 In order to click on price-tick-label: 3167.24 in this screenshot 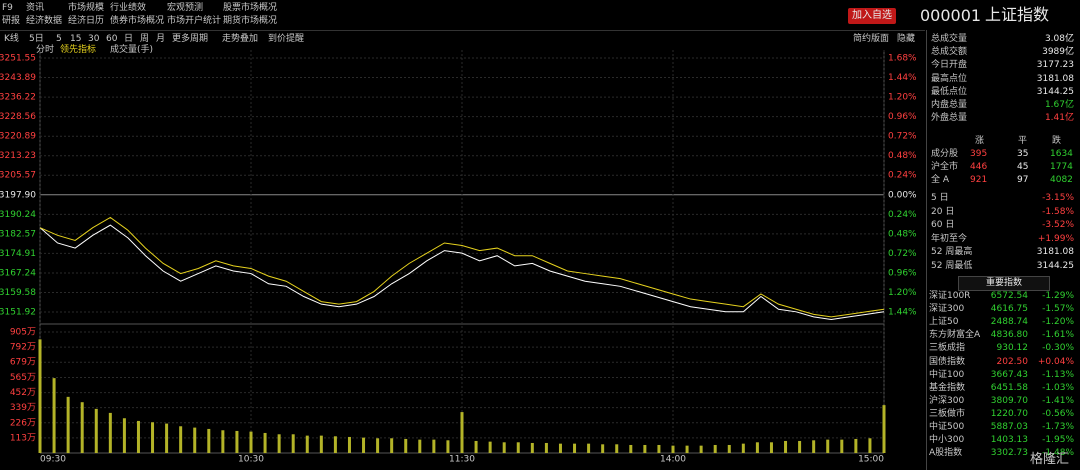, I will do `click(18, 273)`.